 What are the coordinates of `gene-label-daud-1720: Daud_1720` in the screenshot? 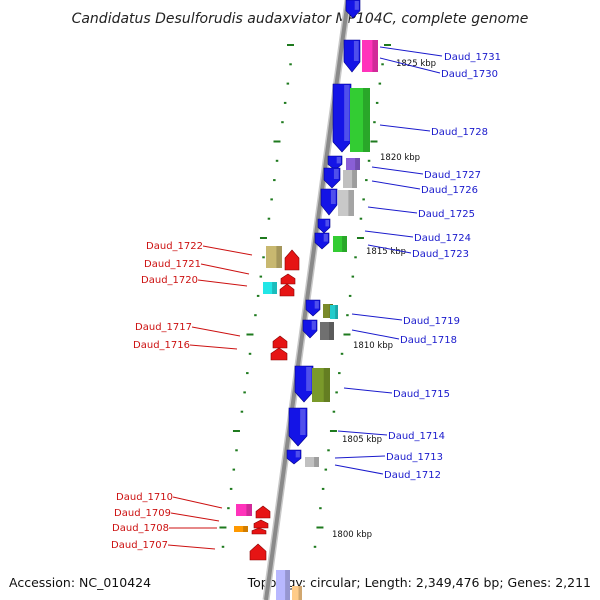 It's located at (169, 280).